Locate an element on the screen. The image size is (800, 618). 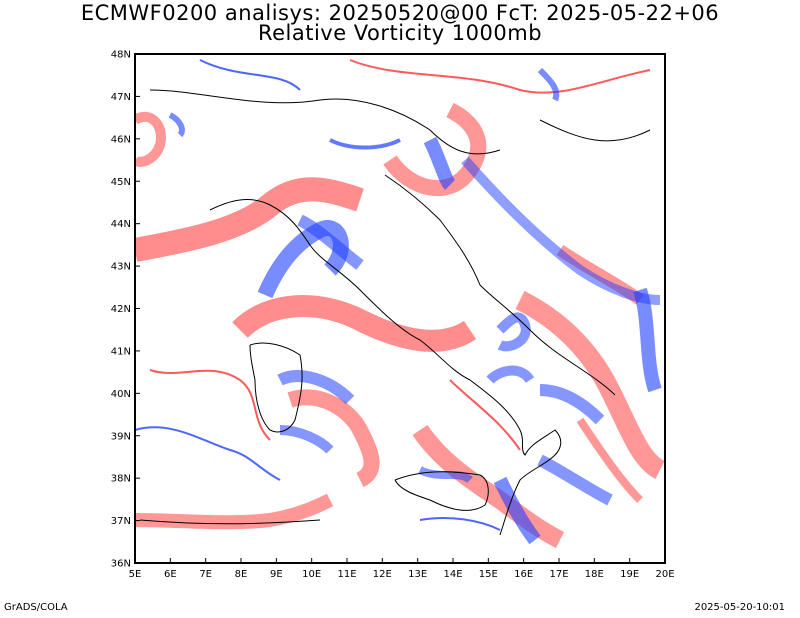
lon-label: 6E is located at coordinates (170, 574).